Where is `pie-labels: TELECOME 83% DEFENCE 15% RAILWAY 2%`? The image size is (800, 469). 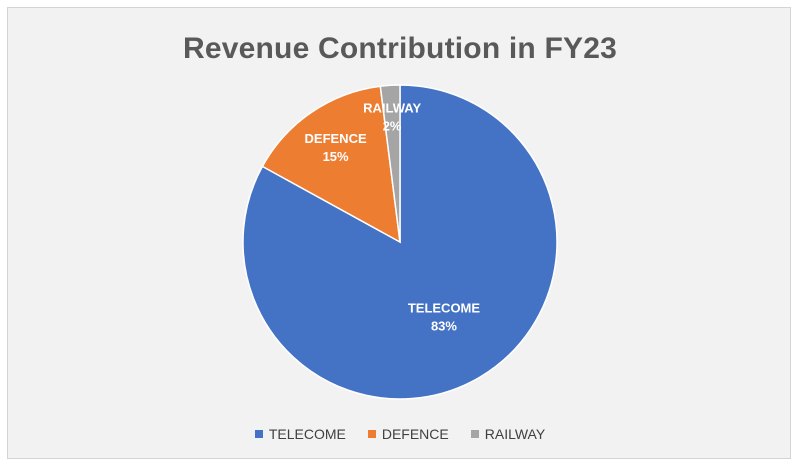 pie-labels: TELECOME 83% DEFENCE 15% RAILWAY 2% is located at coordinates (393, 217).